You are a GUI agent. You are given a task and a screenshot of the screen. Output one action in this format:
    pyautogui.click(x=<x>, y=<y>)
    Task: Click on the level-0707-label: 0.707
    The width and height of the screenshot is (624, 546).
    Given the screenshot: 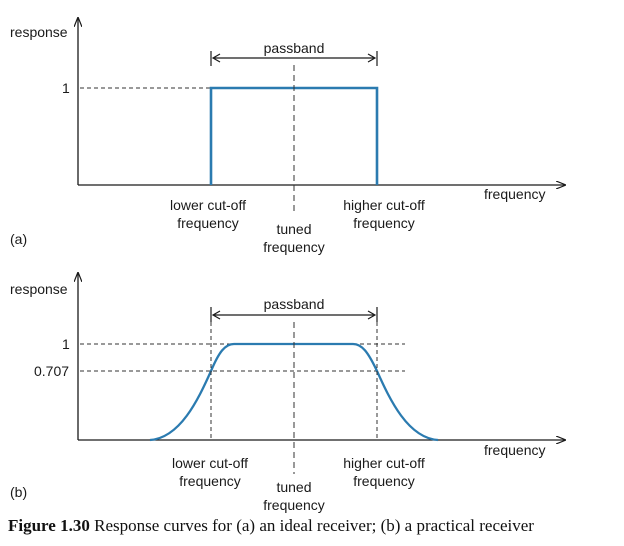 What is the action you would take?
    pyautogui.click(x=51, y=371)
    